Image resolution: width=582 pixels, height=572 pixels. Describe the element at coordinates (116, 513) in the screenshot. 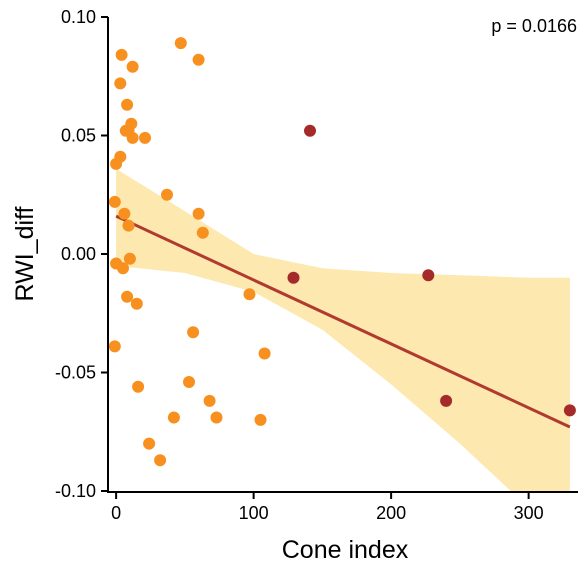

I see `x-tick-label: 0` at that location.